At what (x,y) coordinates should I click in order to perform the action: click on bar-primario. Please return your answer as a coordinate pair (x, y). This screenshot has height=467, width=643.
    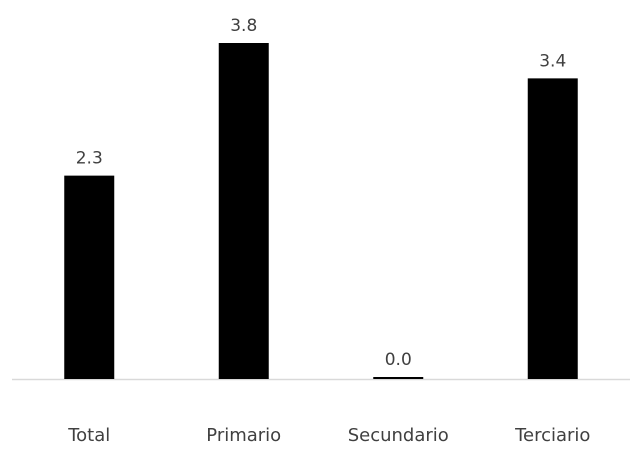
    Looking at the image, I should click on (243, 211).